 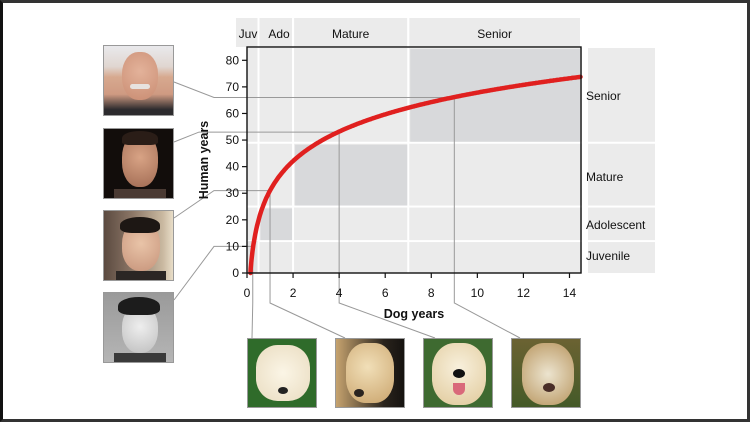 What do you see at coordinates (339, 293) in the screenshot?
I see `x-tick-label: 4` at bounding box center [339, 293].